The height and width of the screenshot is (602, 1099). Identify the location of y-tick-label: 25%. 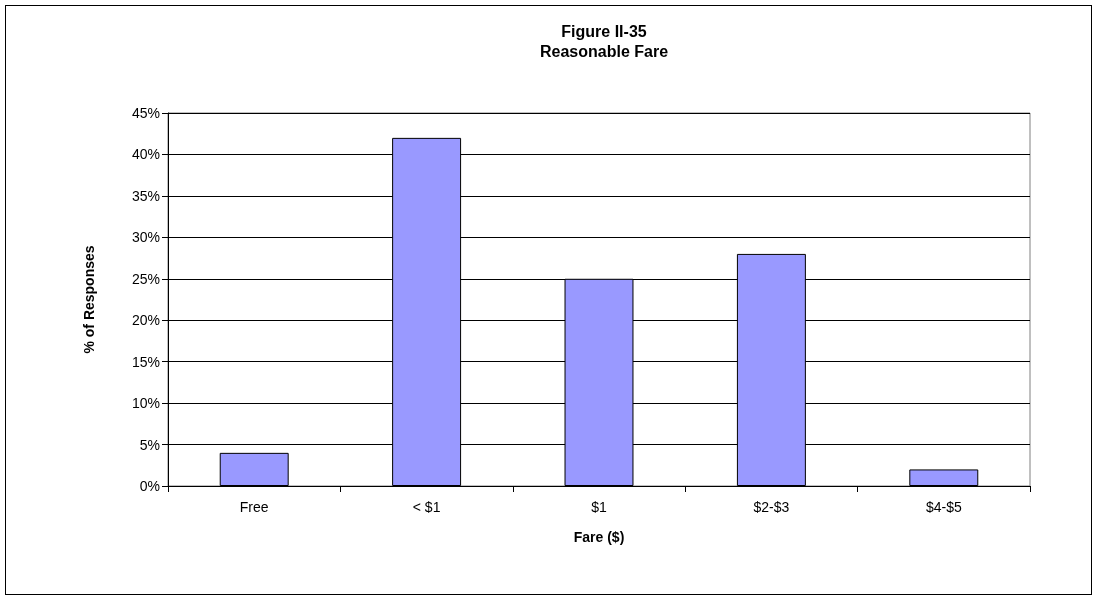
(145, 278).